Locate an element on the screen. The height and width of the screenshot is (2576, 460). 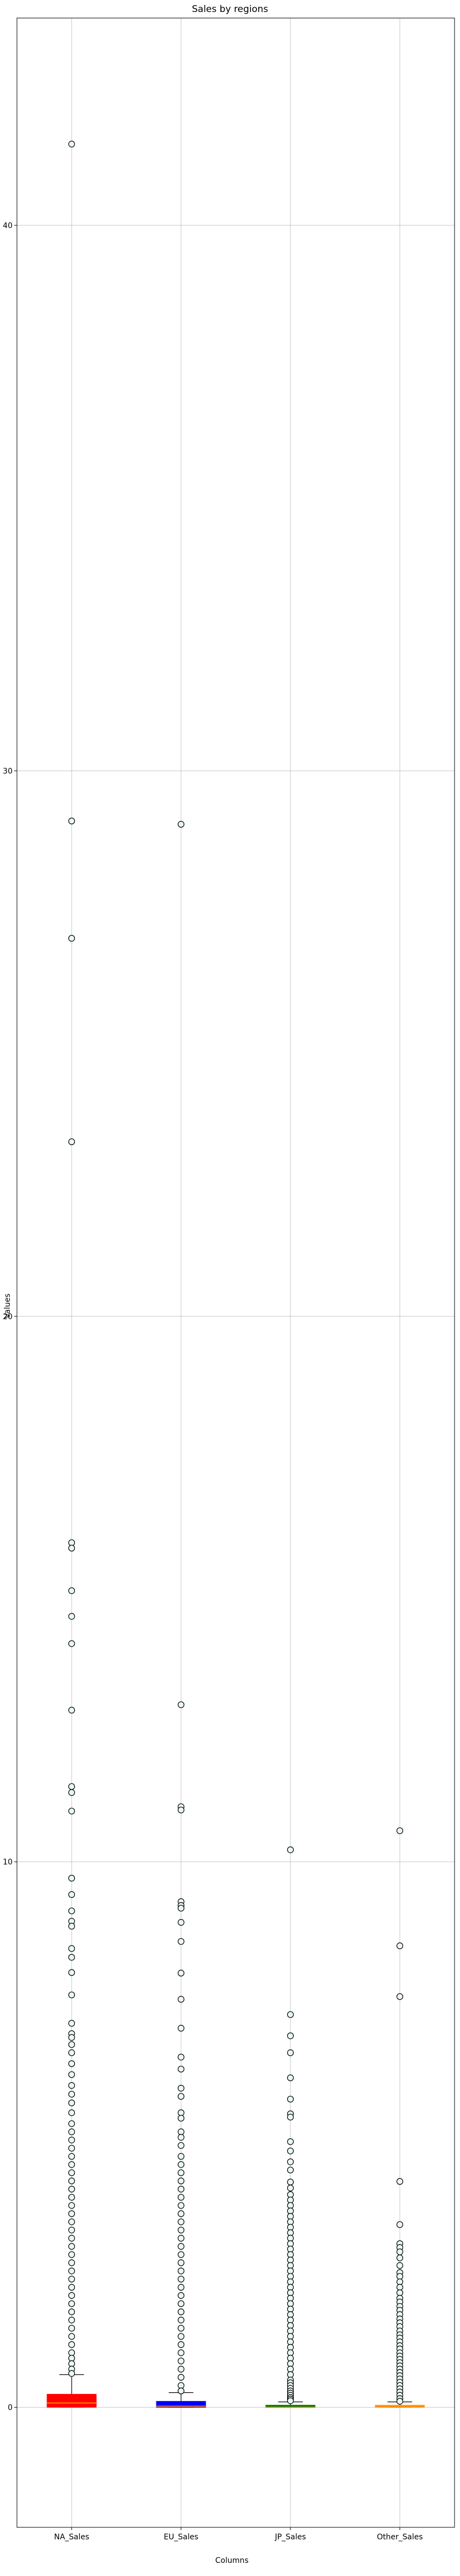
chart-title: Sales by regions is located at coordinates (231, 9).